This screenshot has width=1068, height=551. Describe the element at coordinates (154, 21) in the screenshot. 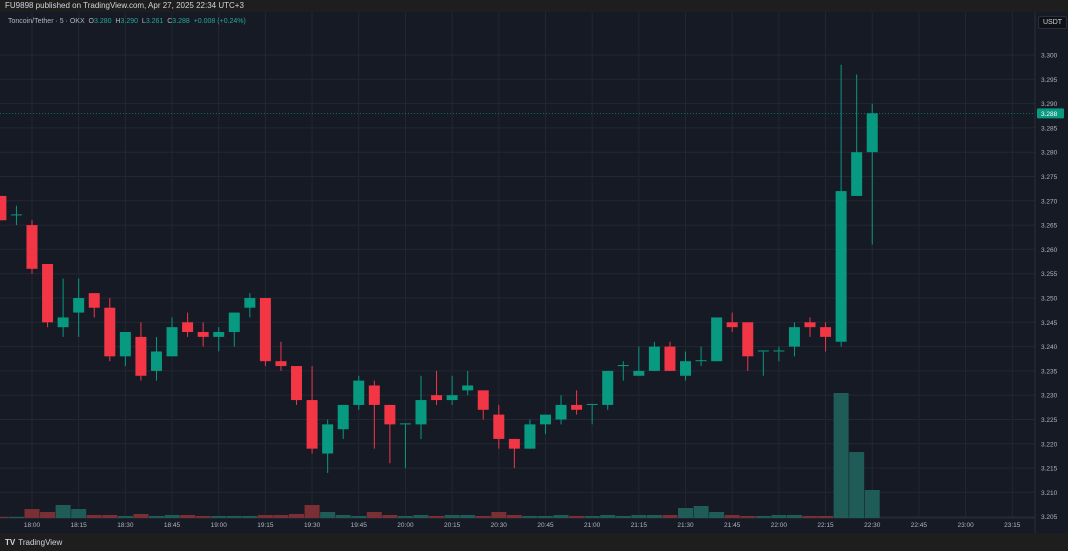

I see `low-value: 3.261` at that location.